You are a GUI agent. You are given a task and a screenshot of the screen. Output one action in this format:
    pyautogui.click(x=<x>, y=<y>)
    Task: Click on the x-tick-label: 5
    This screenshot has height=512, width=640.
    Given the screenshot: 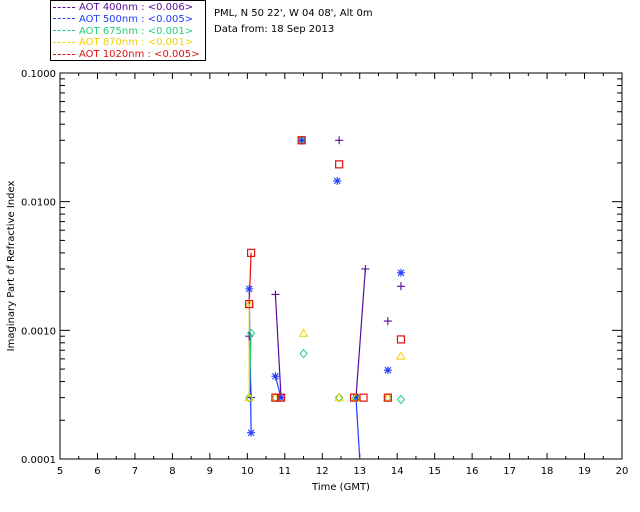 What is the action you would take?
    pyautogui.click(x=60, y=471)
    